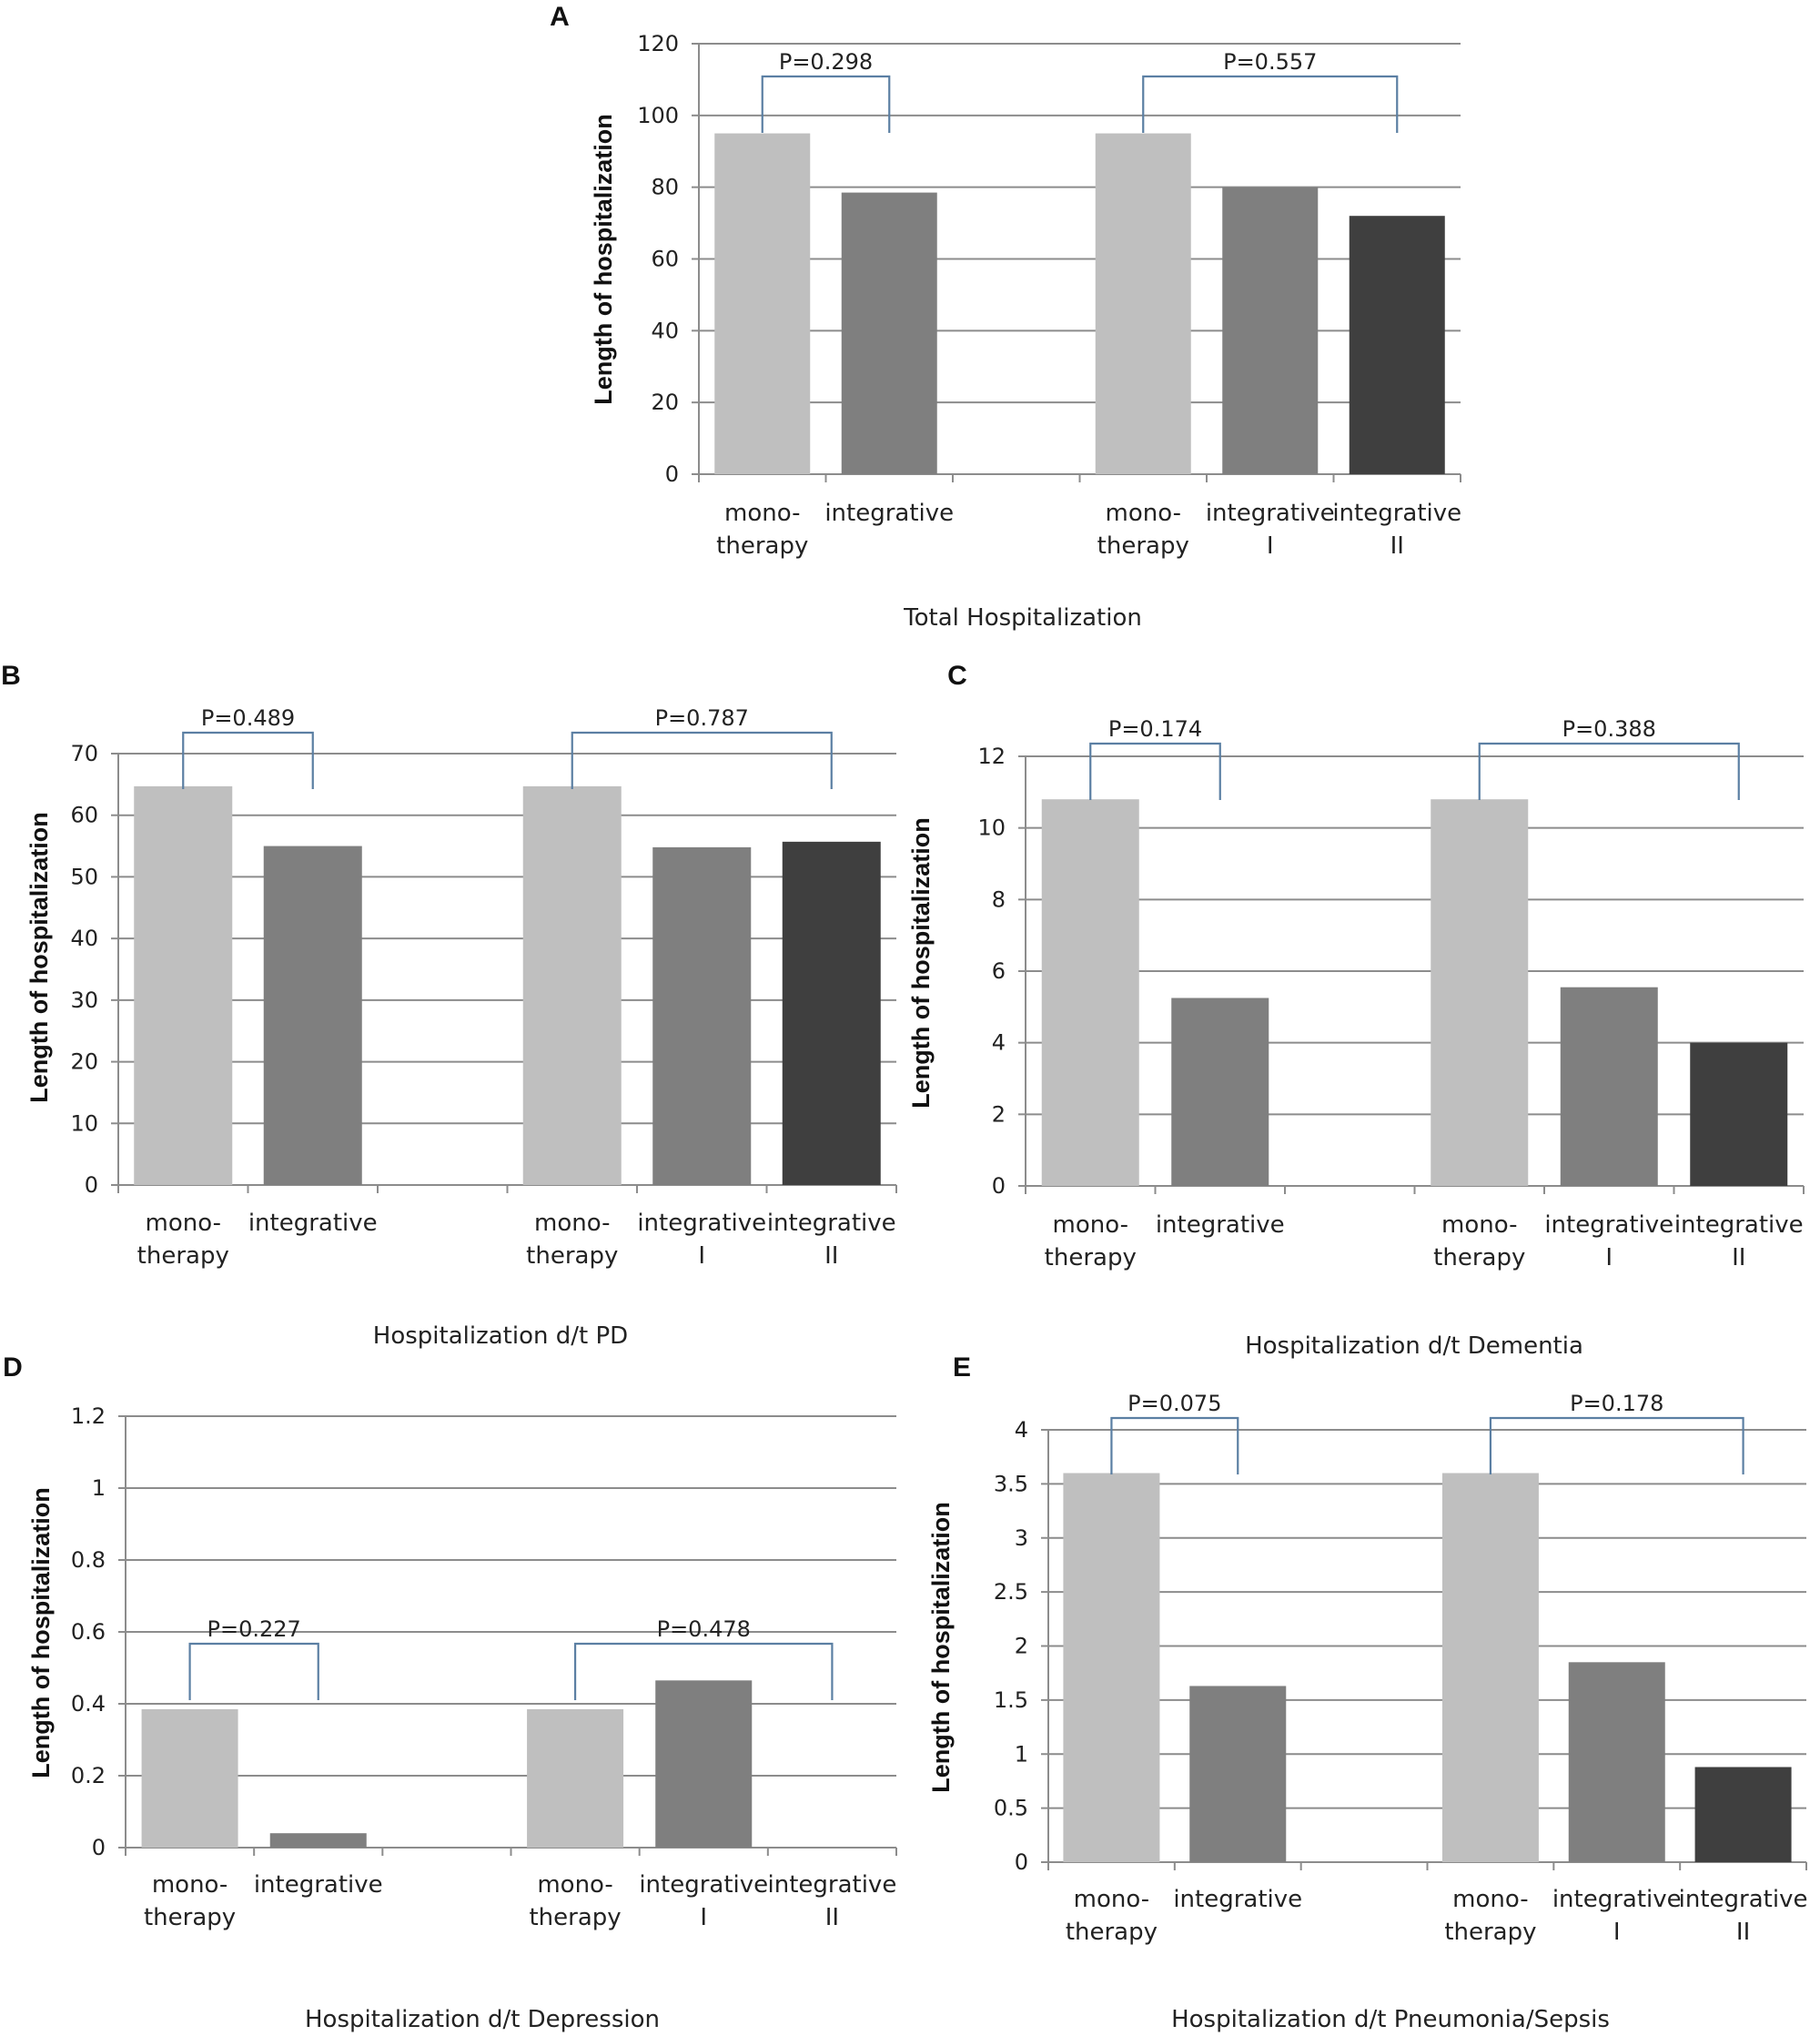 The width and height of the screenshot is (1820, 2036). Describe the element at coordinates (1022, 1646) in the screenshot. I see `panel-e-y-tick-label: 2` at that location.